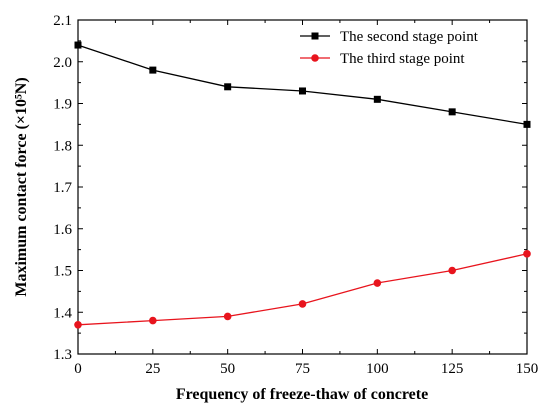 The width and height of the screenshot is (550, 411). Describe the element at coordinates (302, 394) in the screenshot. I see `x-axis-title: Frequency of freeze-thaw of concrete` at that location.